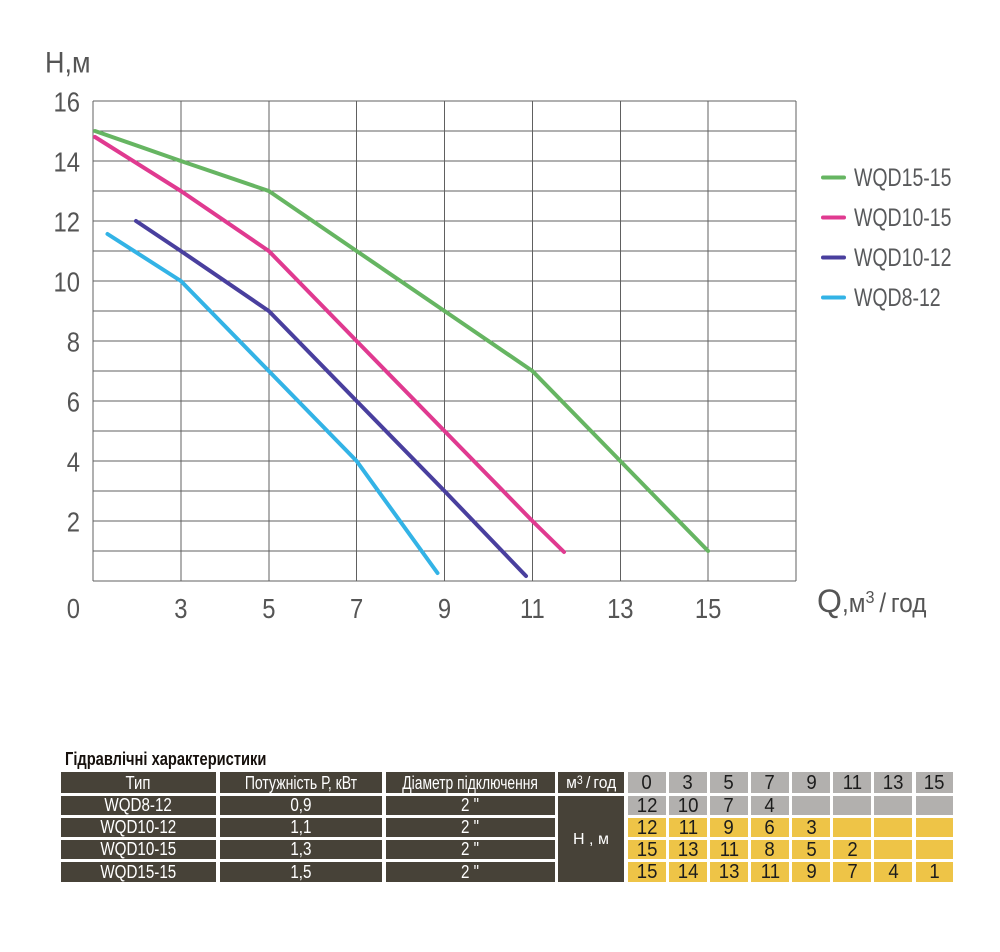 This screenshot has height=952, width=1000. I want to click on svg-text: 3, so click(180, 608).